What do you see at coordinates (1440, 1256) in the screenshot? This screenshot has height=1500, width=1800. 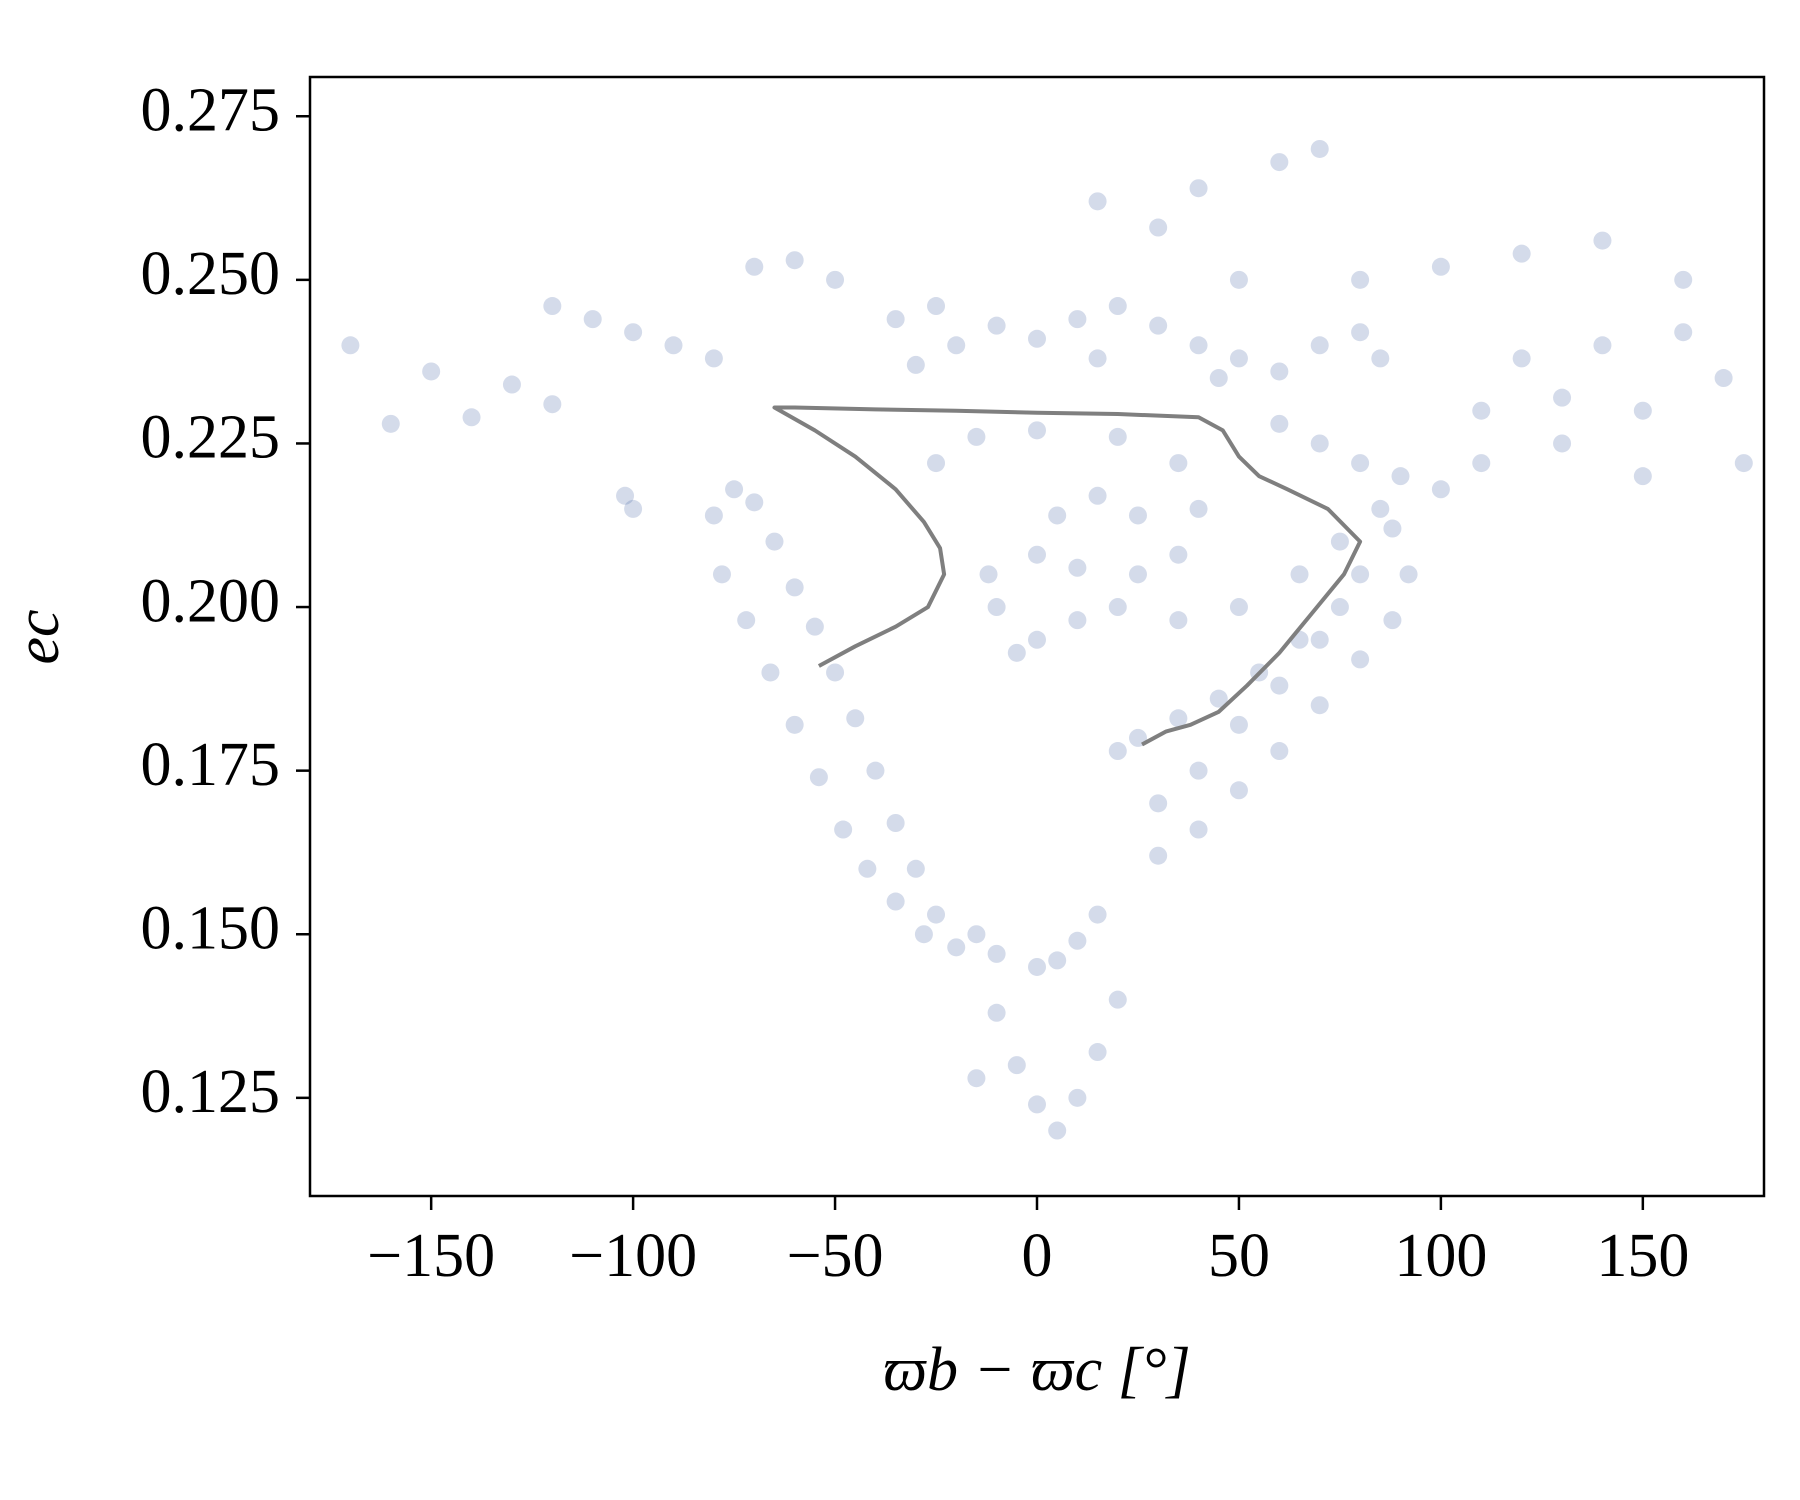 I see `x-tick-label: 100` at bounding box center [1440, 1256].